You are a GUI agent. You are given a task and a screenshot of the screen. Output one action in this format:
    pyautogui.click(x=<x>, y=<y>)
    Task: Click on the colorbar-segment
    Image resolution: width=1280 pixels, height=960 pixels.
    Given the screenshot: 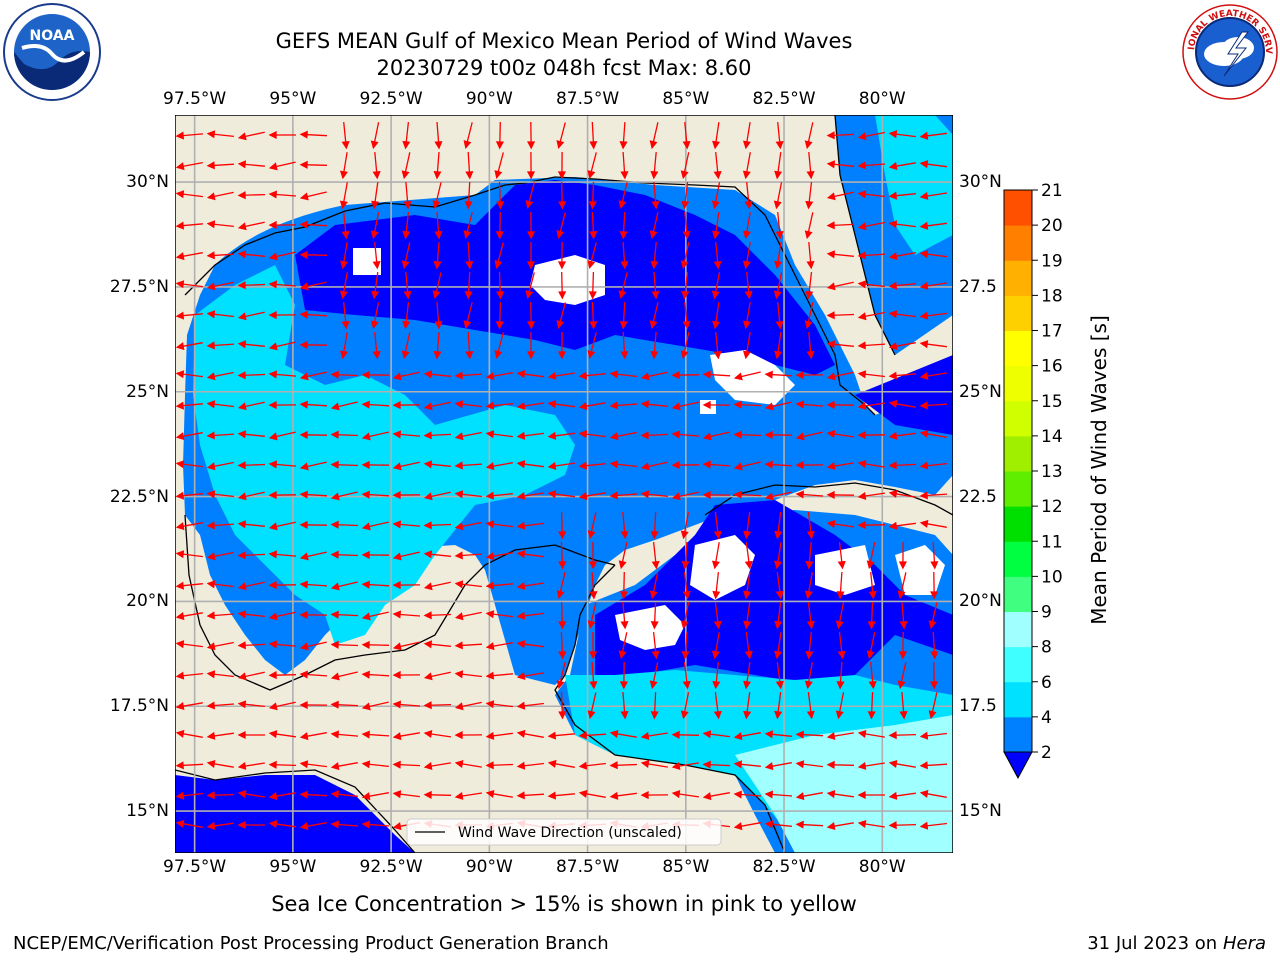 What is the action you would take?
    pyautogui.click(x=1018, y=208)
    